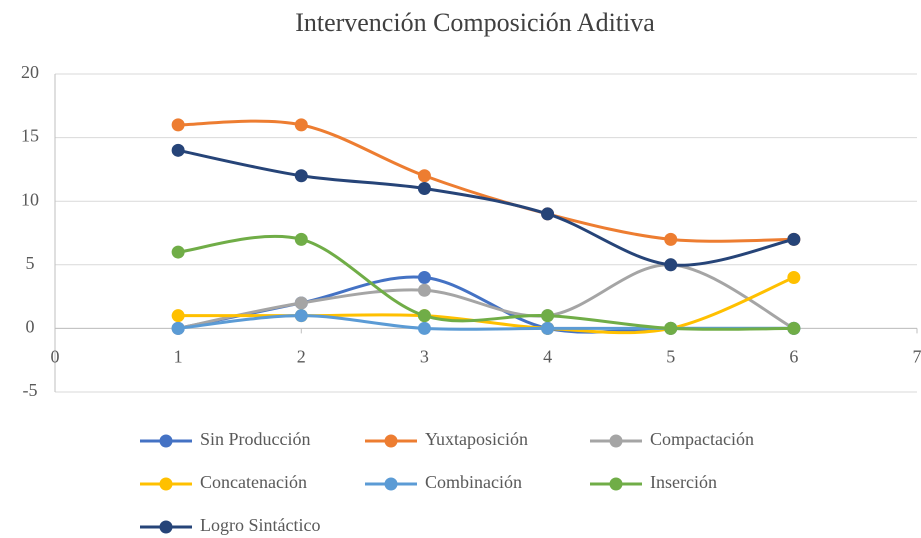 The width and height of the screenshot is (921, 538). I want to click on legend-label: Combinación, so click(473, 482).